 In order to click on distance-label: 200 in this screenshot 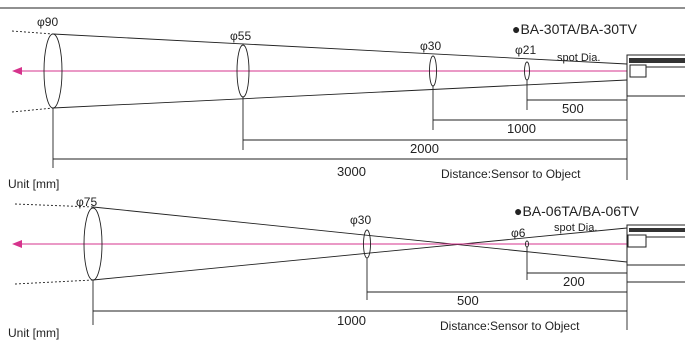, I will do `click(574, 281)`.